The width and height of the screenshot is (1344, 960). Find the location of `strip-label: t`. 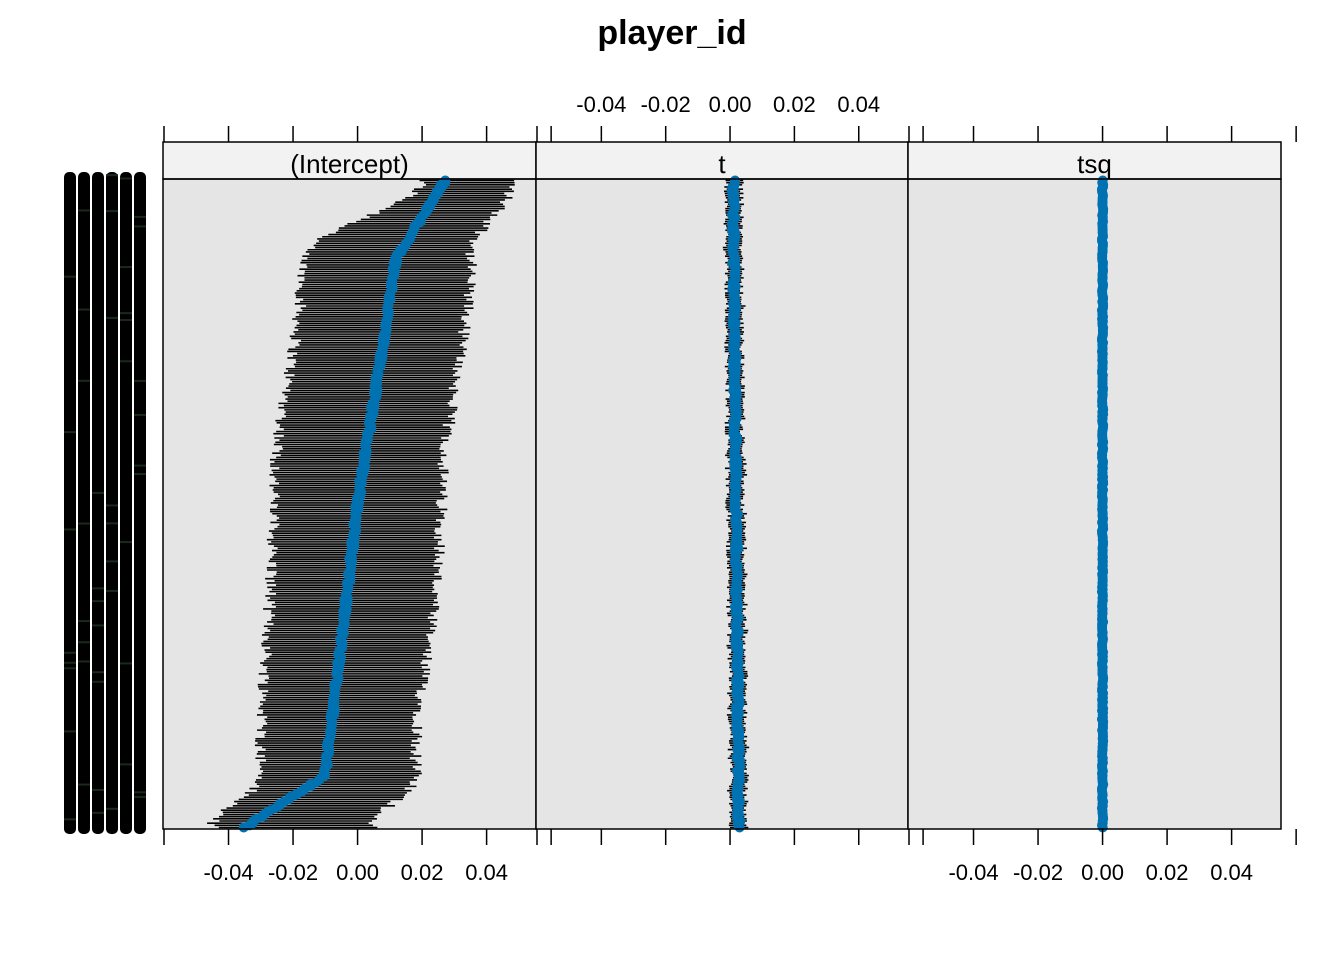

strip-label: t is located at coordinates (722, 164).